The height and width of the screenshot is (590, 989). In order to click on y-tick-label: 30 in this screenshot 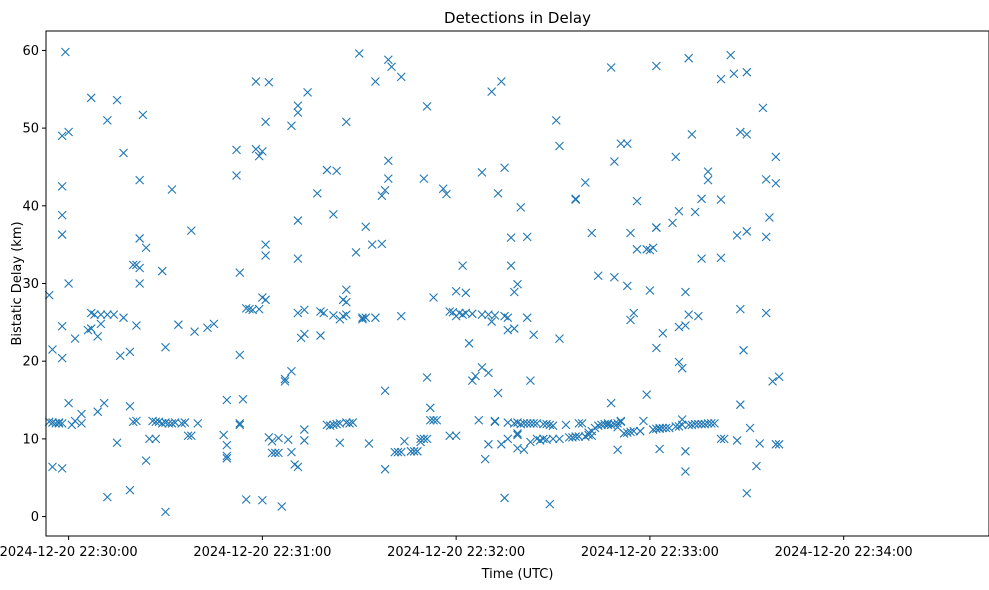, I will do `click(30, 284)`.